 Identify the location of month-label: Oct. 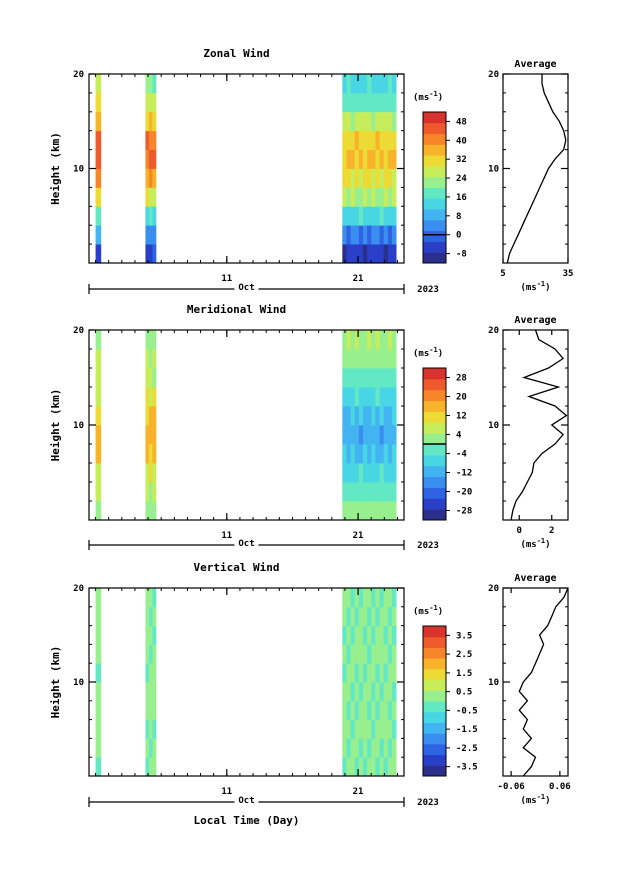
(246, 544).